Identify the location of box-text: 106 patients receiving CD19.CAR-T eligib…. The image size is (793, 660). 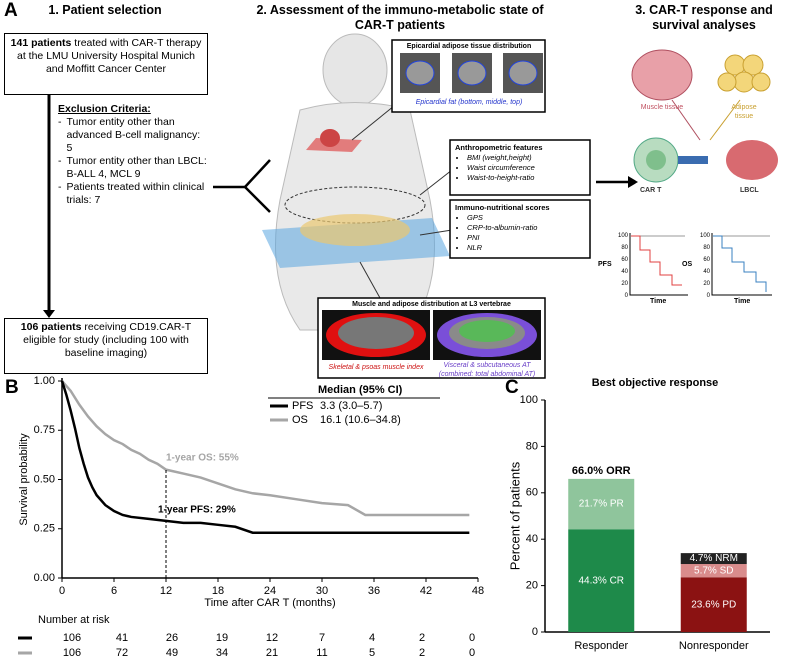
(106, 340).